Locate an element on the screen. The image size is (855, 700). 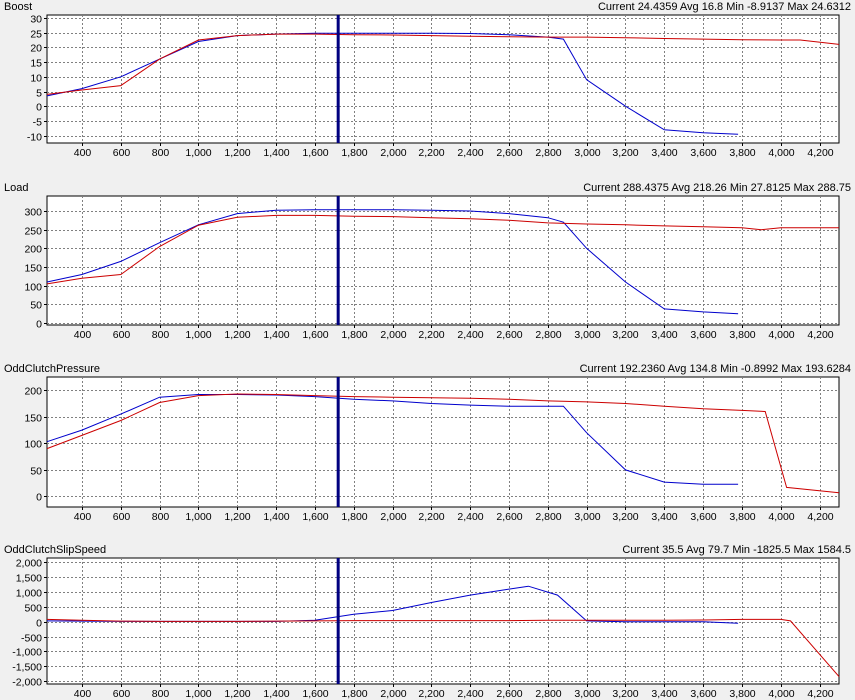
stat-avg-value: 16.8 is located at coordinates (712, 7).